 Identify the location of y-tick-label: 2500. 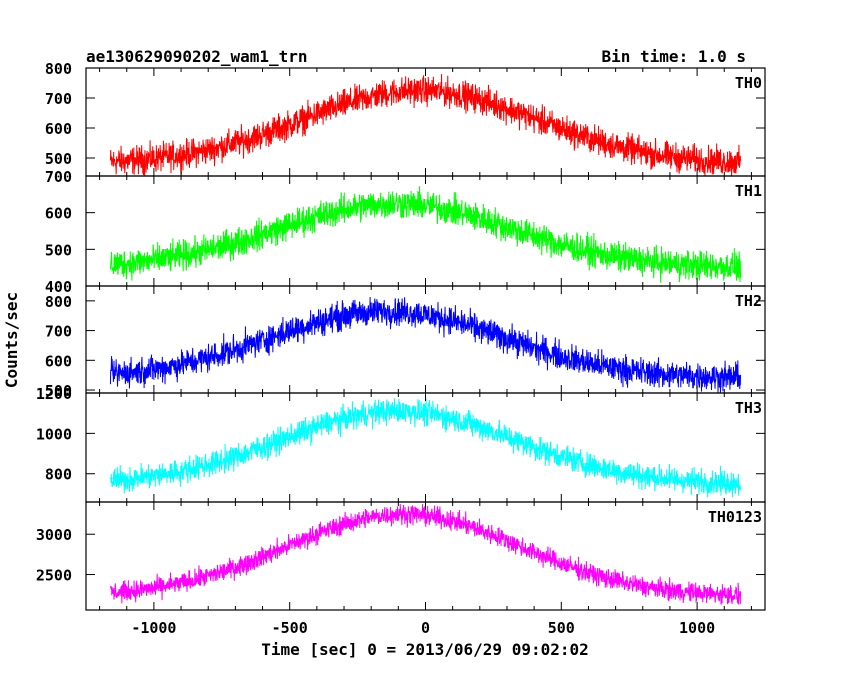
(54, 576).